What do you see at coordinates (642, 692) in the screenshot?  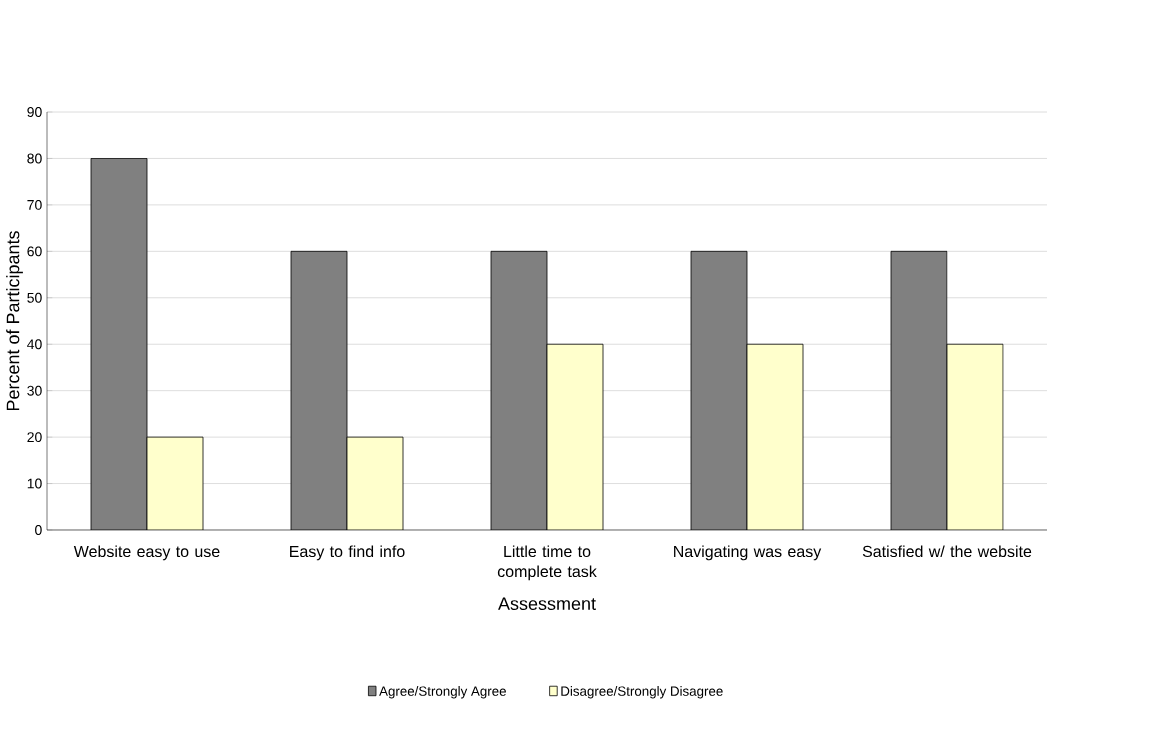 I see `legend-label: Disagree/Strongly Disagree` at bounding box center [642, 692].